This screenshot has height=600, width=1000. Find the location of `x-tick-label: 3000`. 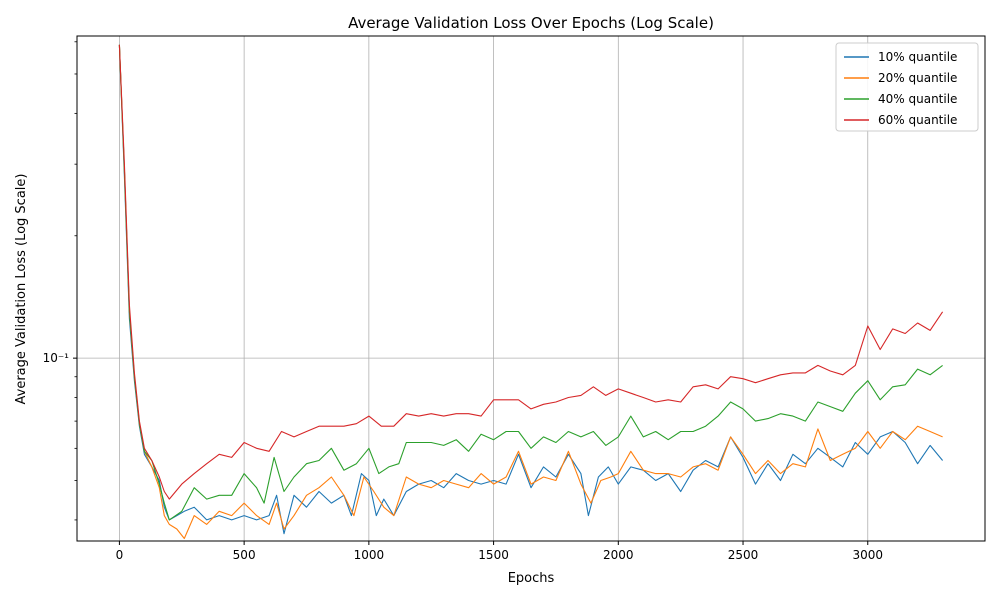

x-tick-label: 3000 is located at coordinates (867, 555).